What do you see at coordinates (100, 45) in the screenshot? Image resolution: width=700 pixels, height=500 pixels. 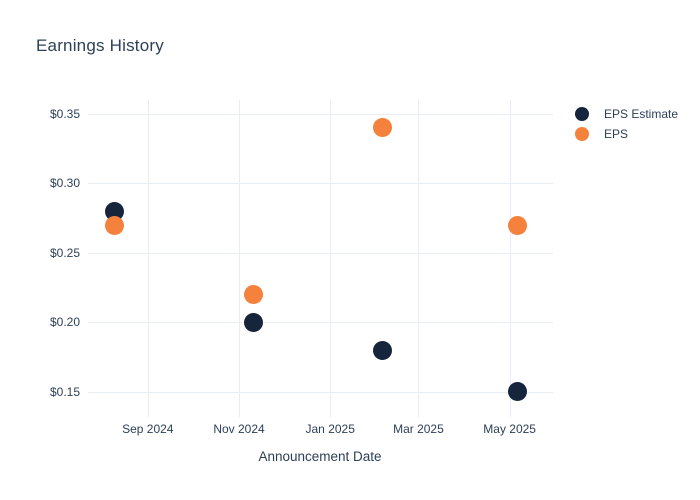 I see `chart-title: Earnings History` at bounding box center [100, 45].